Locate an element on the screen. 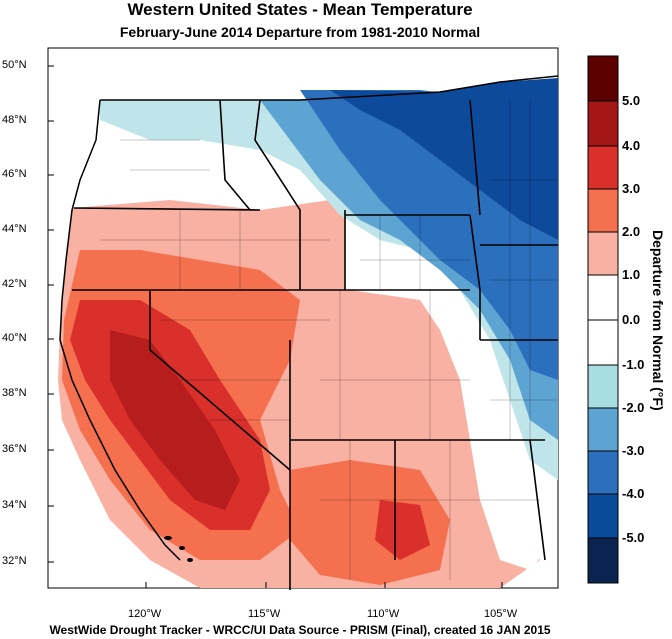  lon-label-120: 120°W is located at coordinates (145, 614).